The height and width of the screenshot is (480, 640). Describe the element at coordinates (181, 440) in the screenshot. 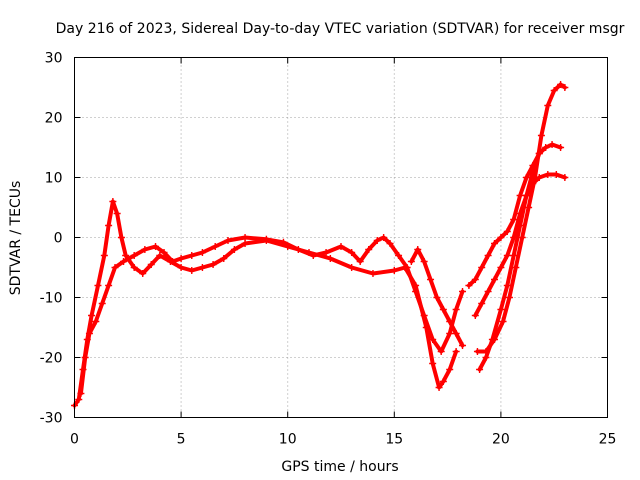

I see `x-tick-label: 5` at that location.